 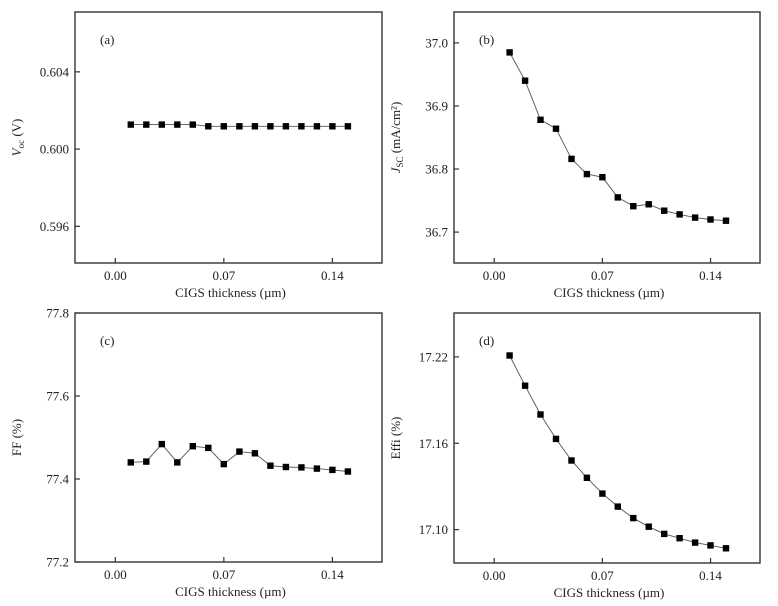 What do you see at coordinates (107, 39) in the screenshot?
I see `panel-label: (a)` at bounding box center [107, 39].